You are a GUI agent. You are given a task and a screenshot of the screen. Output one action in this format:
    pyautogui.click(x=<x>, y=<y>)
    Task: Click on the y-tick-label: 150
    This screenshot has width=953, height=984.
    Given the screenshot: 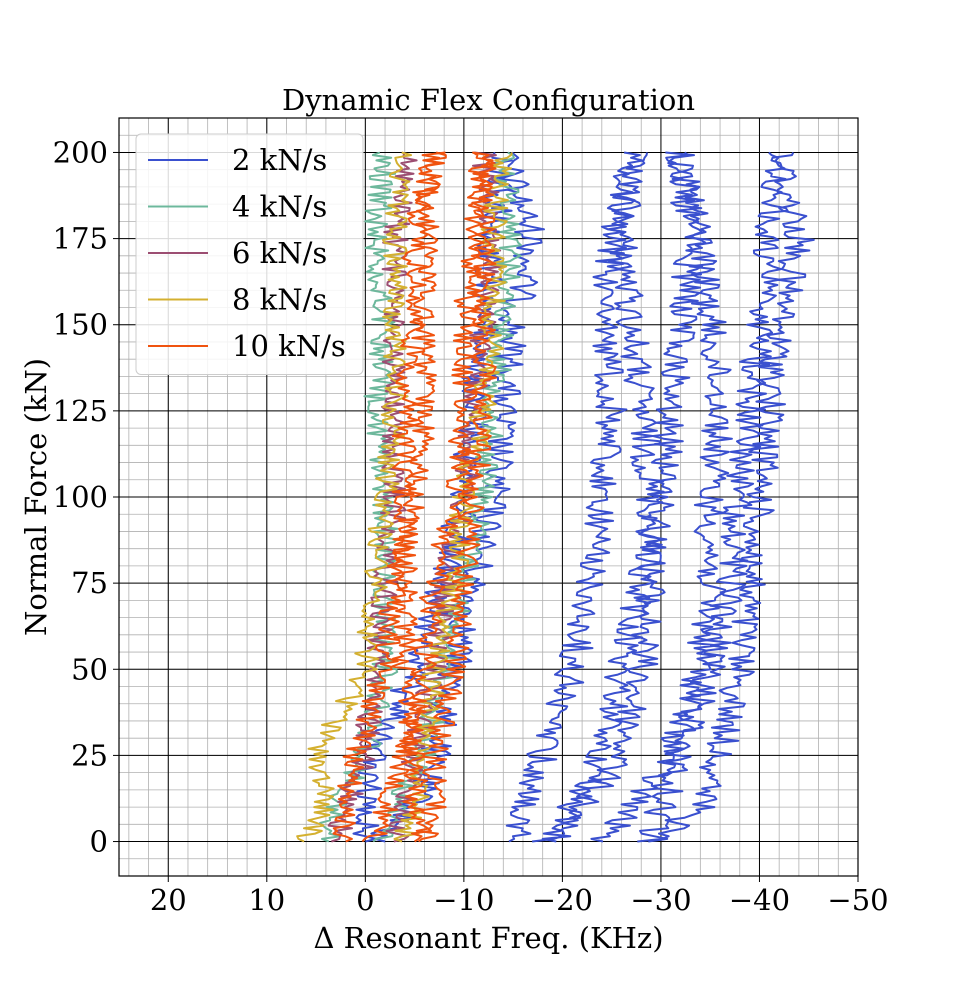 What is the action you would take?
    pyautogui.click(x=80, y=325)
    